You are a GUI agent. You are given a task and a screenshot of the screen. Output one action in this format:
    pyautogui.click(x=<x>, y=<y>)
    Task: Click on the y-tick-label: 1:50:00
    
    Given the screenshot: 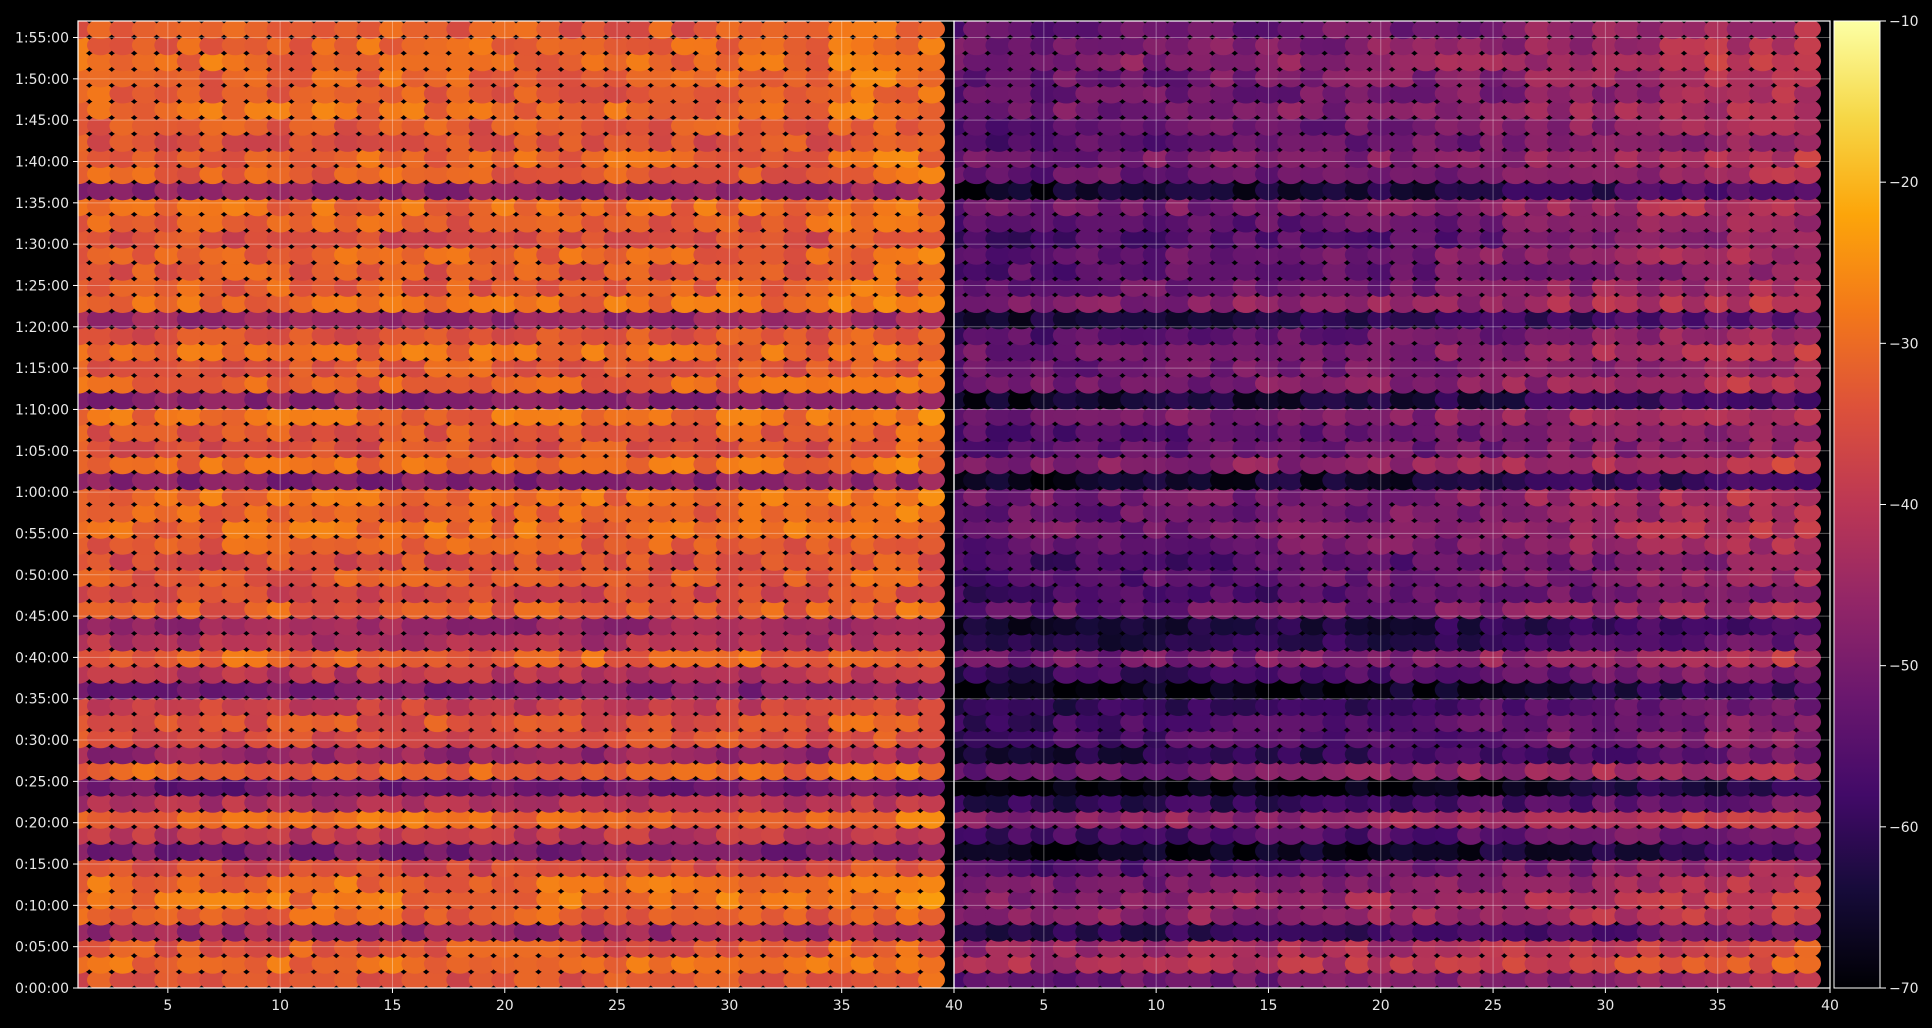 What is the action you would take?
    pyautogui.click(x=42, y=80)
    